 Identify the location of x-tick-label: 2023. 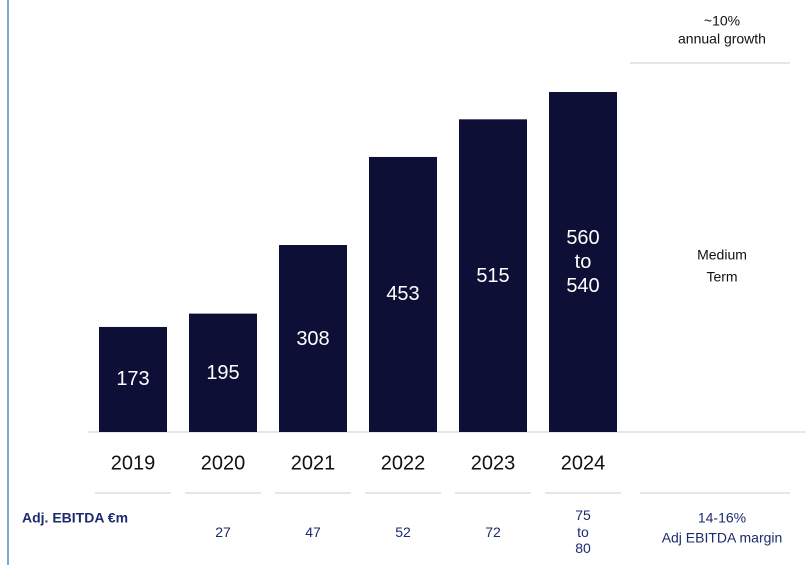
(493, 463).